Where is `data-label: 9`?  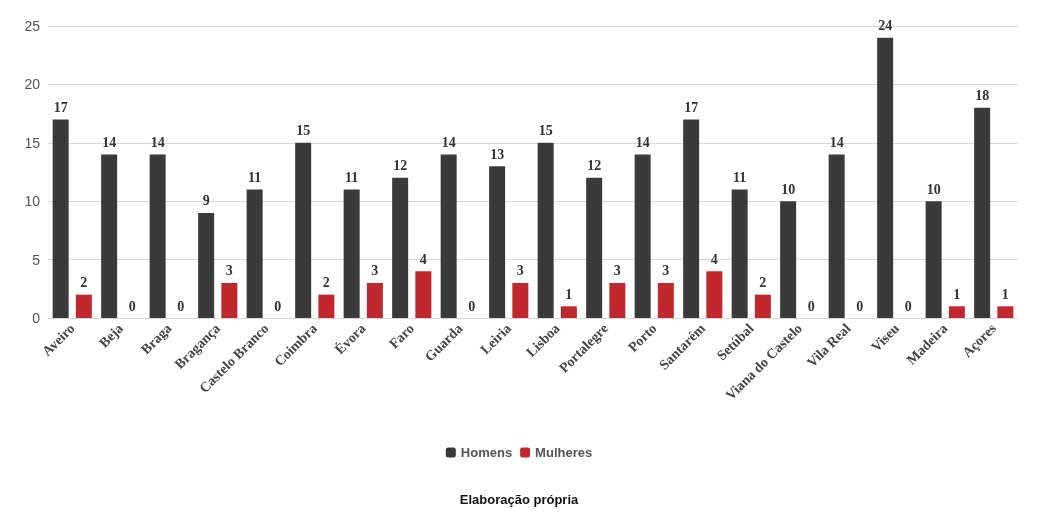 data-label: 9 is located at coordinates (206, 201).